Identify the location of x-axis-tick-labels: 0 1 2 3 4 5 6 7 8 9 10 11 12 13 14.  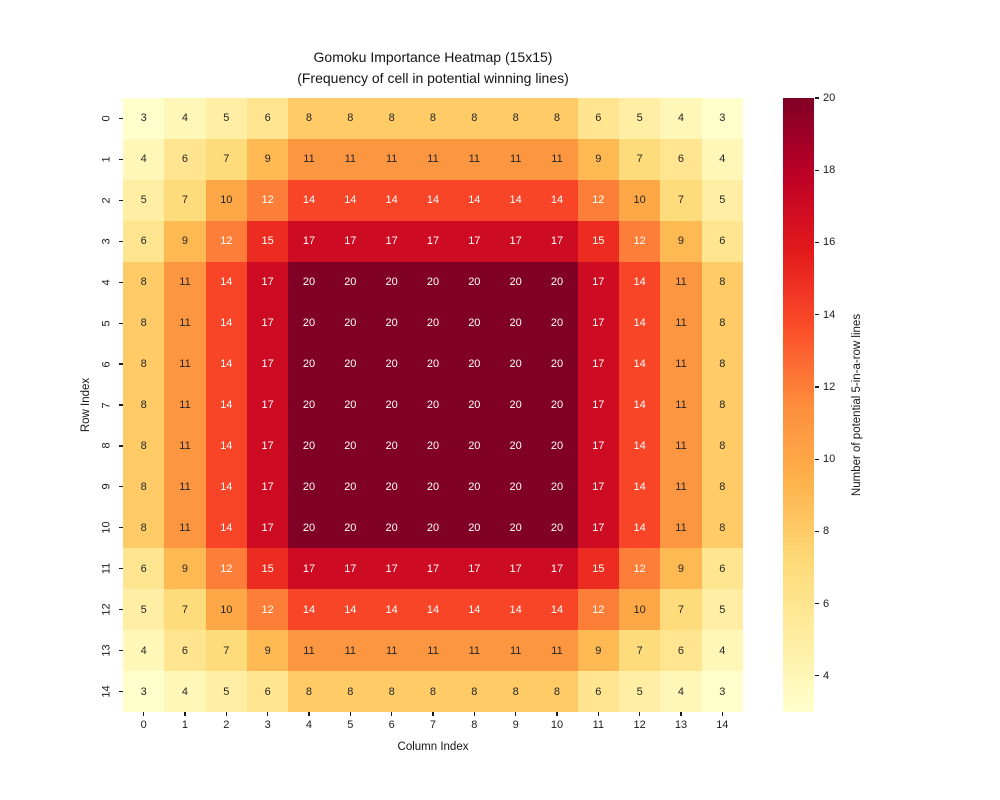
(433, 726).